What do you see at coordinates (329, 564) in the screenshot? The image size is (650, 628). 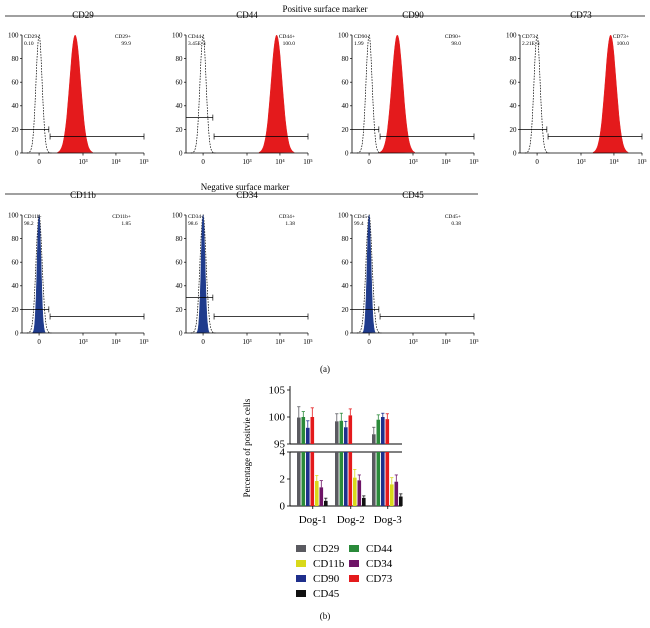 I see `legend-label: CD11b` at bounding box center [329, 564].